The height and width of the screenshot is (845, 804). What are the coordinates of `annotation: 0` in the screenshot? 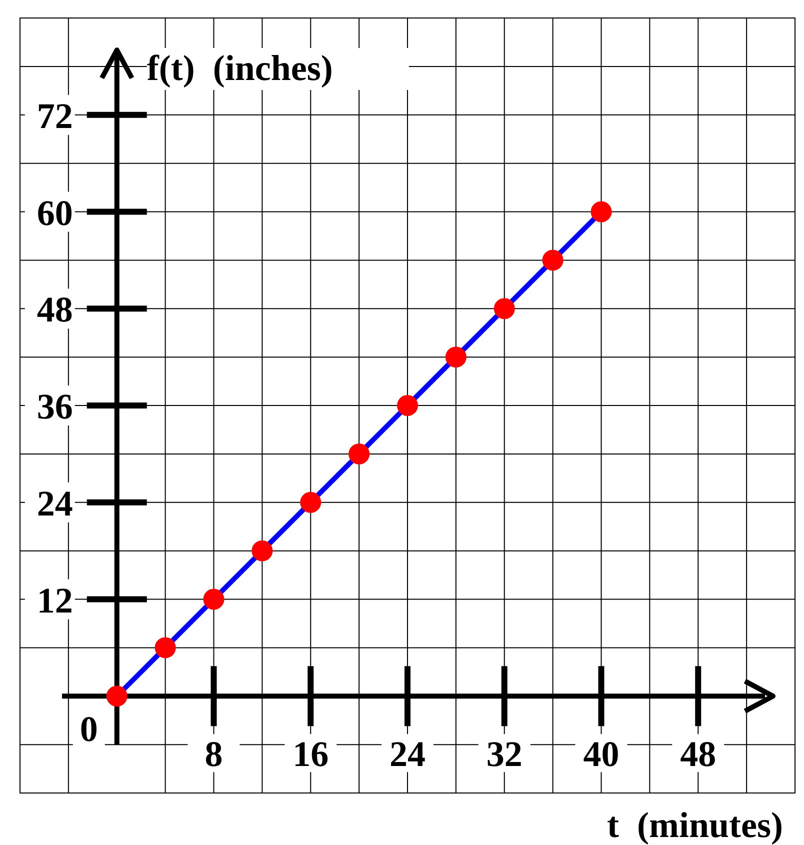 It's located at (89, 729).